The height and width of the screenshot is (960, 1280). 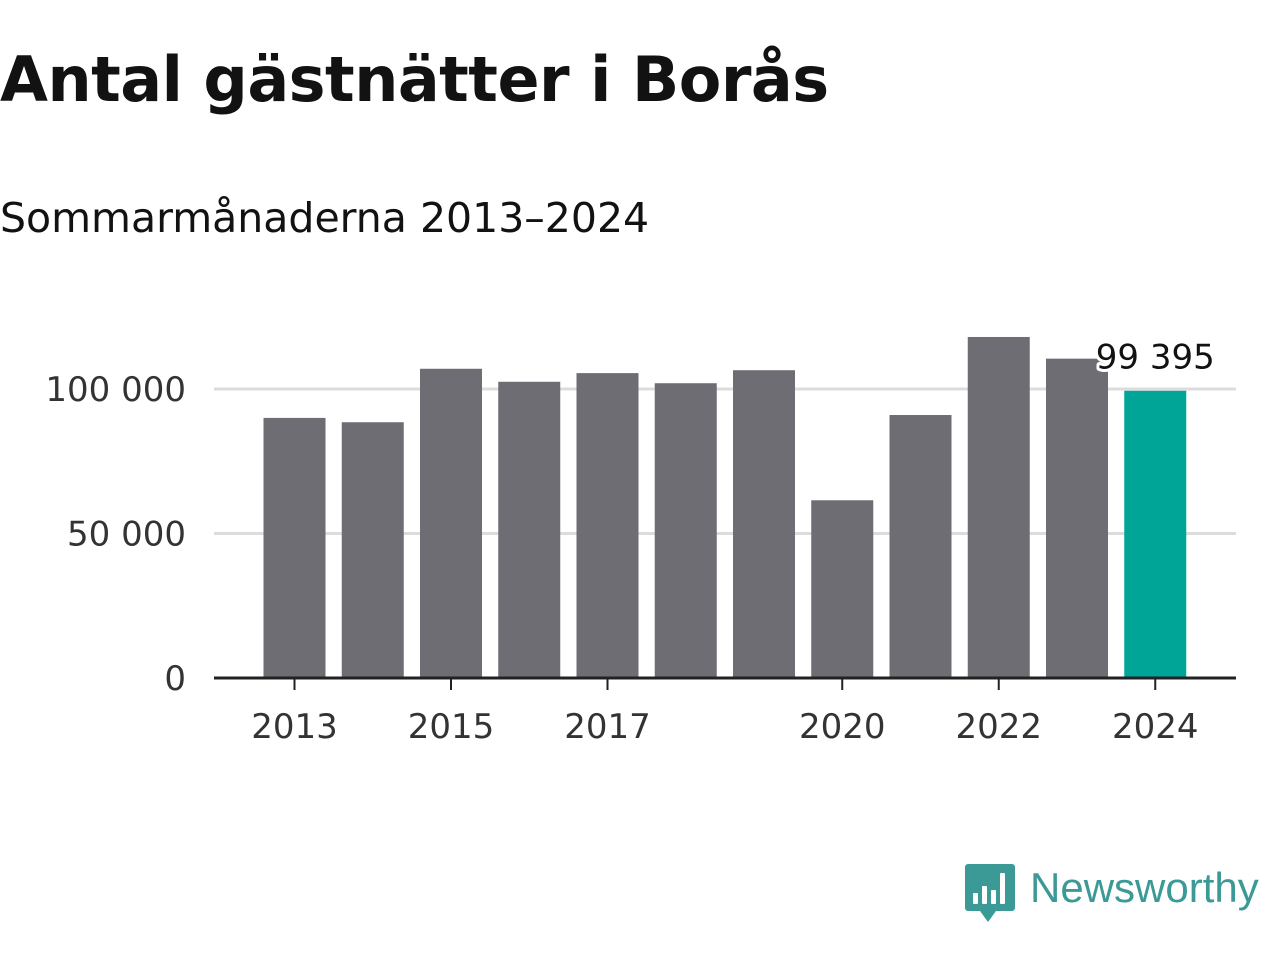 What do you see at coordinates (372, 550) in the screenshot?
I see `bar-2014` at bounding box center [372, 550].